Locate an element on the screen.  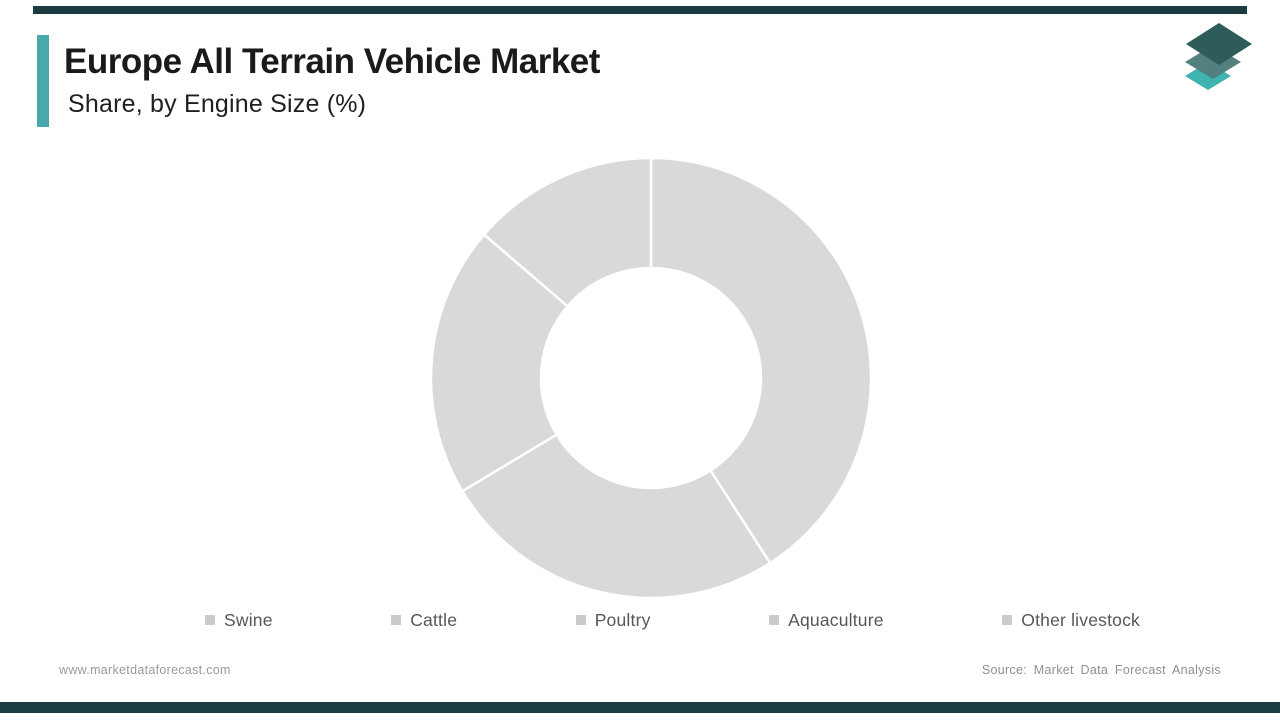
brand-logo-icon is located at coordinates (1218, 56).